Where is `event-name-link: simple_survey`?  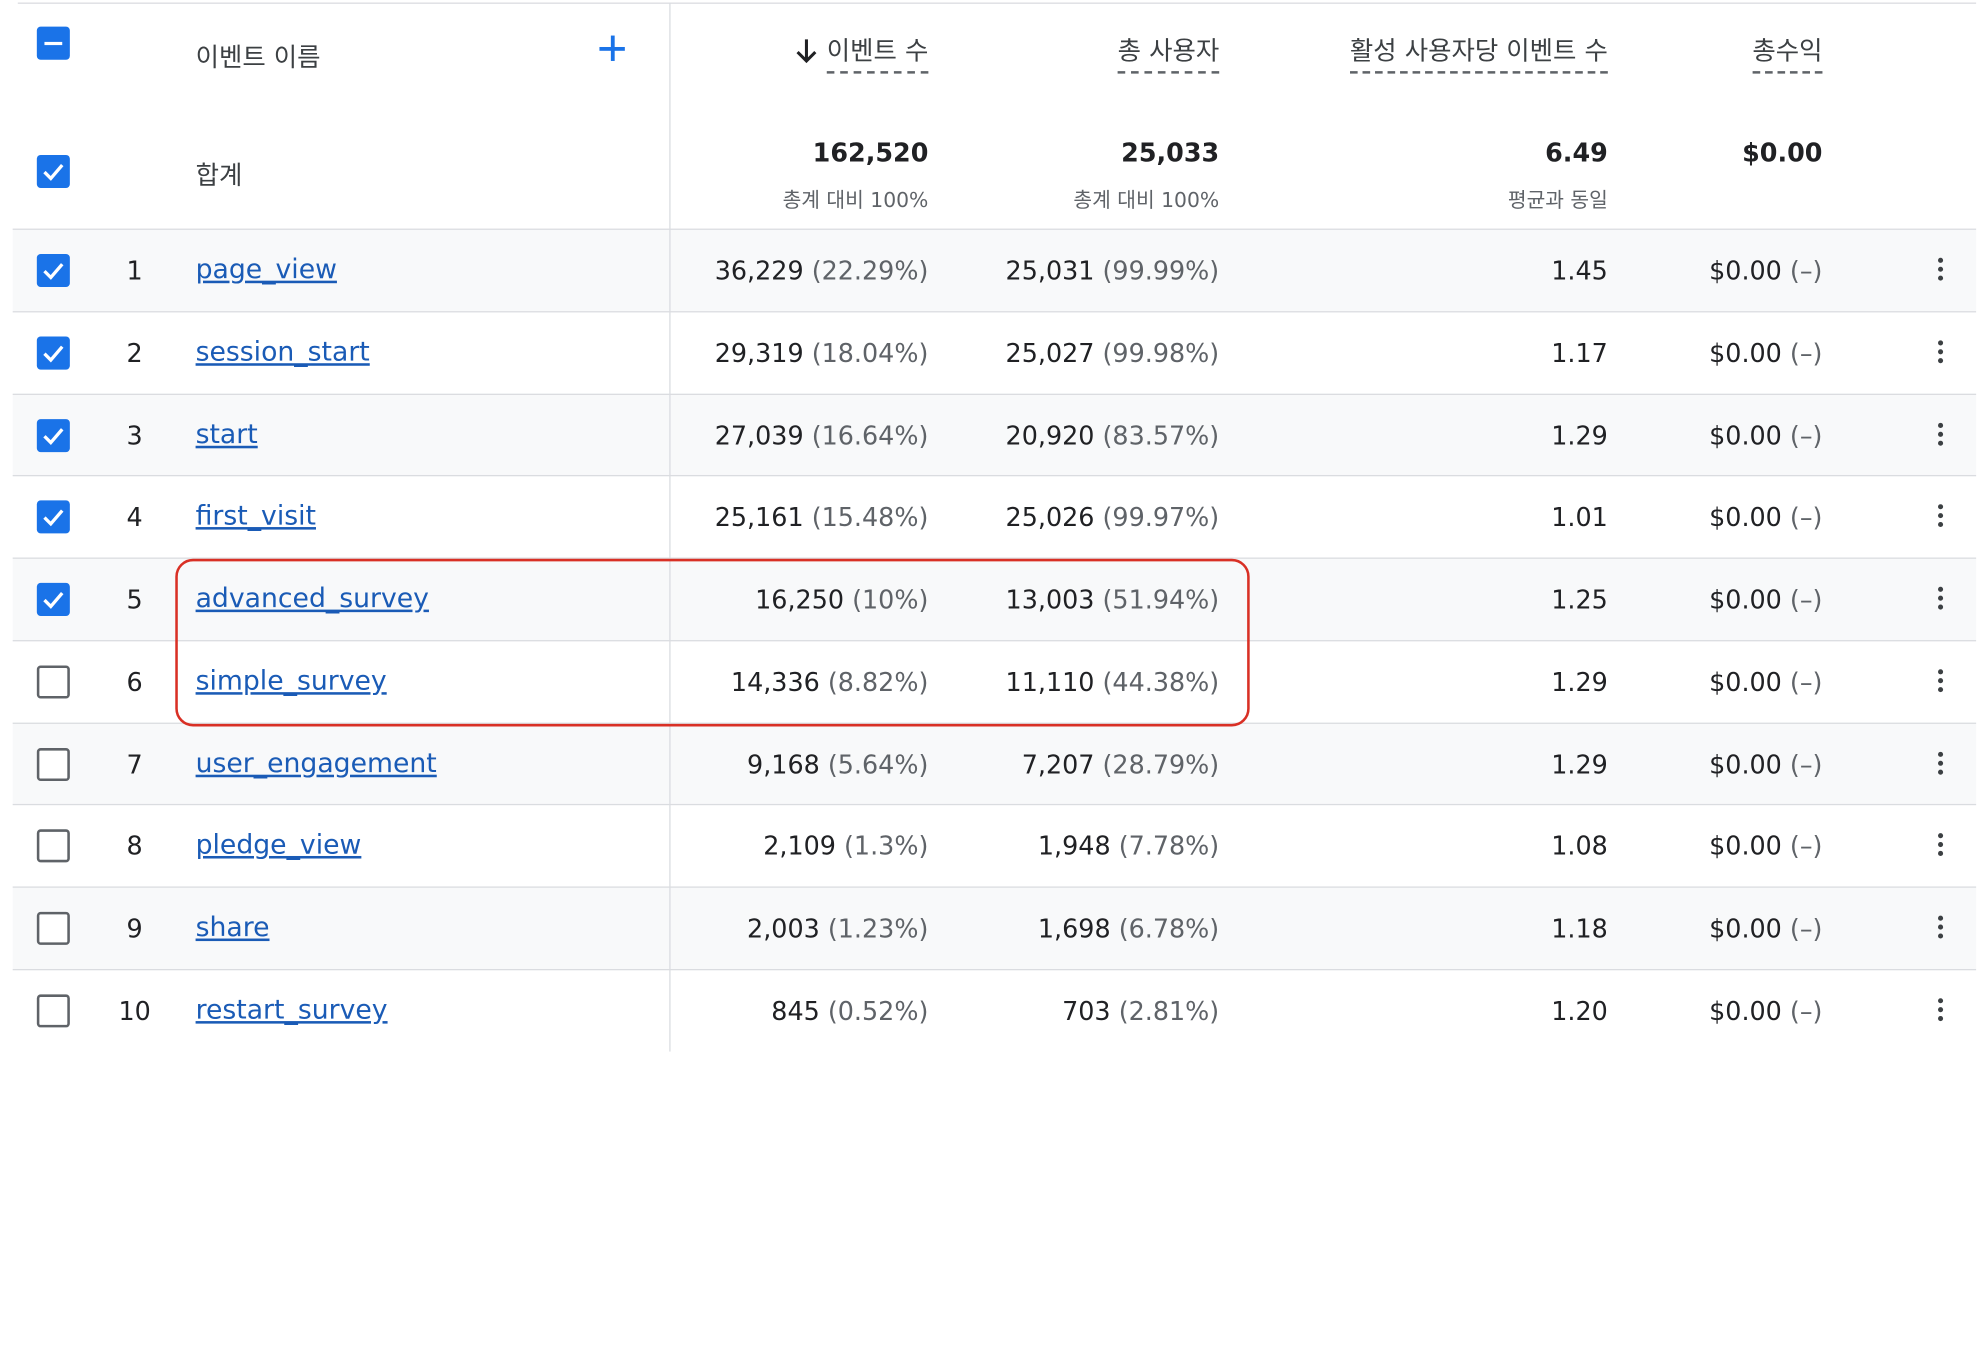 event-name-link: simple_survey is located at coordinates (291, 680).